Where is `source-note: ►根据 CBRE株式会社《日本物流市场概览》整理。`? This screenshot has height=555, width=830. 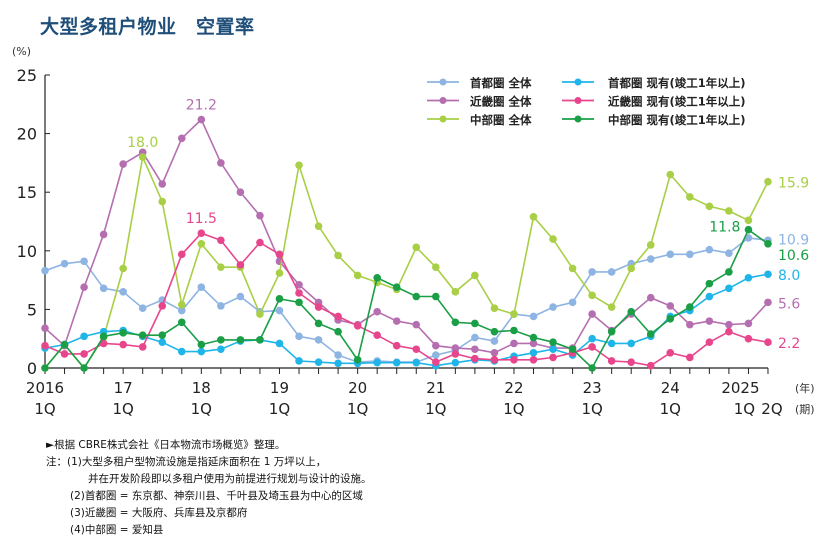
source-note: ►根据 CBRE株式会社《日本物流市场概览》整理。 is located at coordinates (166, 445).